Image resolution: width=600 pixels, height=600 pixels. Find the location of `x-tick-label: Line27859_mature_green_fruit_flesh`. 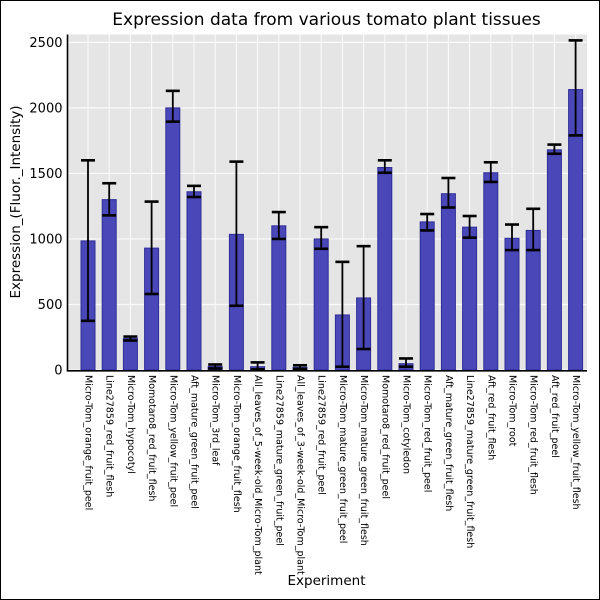

x-tick-label: Line27859_mature_green_fruit_flesh is located at coordinates (469, 461).